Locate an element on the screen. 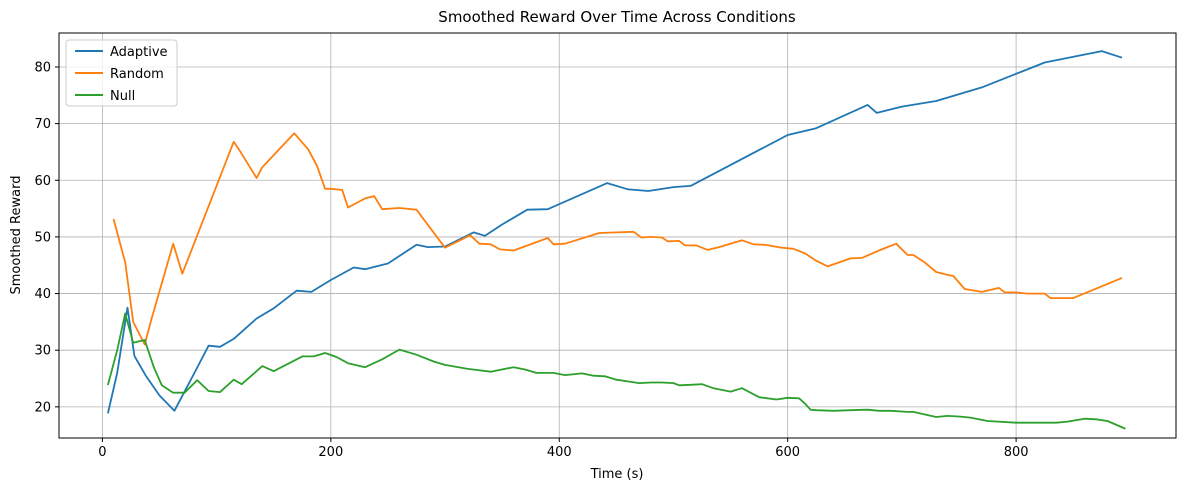 The image size is (1189, 490). legend-box is located at coordinates (121, 73).